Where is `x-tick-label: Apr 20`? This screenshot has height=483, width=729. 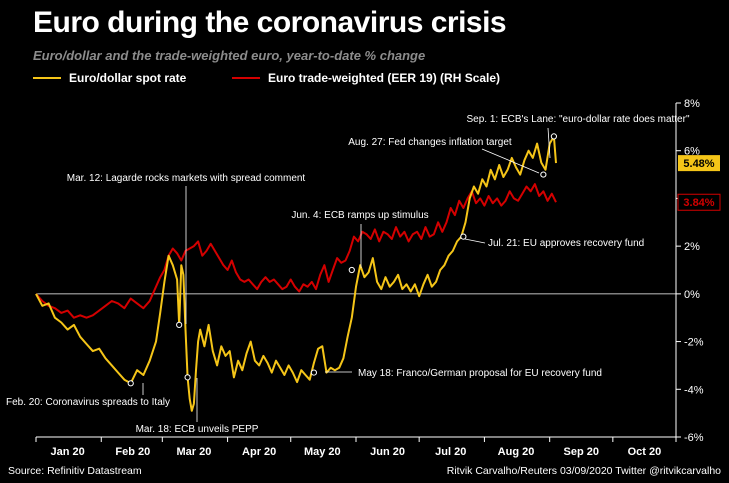
x-tick-label: Apr 20 is located at coordinates (259, 452).